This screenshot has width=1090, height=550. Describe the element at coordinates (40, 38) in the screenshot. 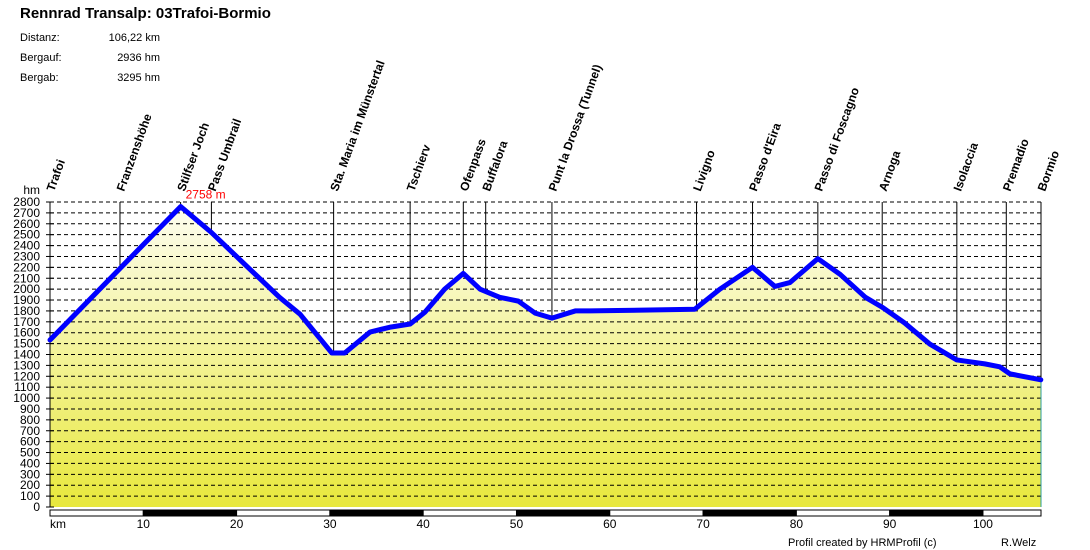

I see `distance-label: Distanz:` at that location.